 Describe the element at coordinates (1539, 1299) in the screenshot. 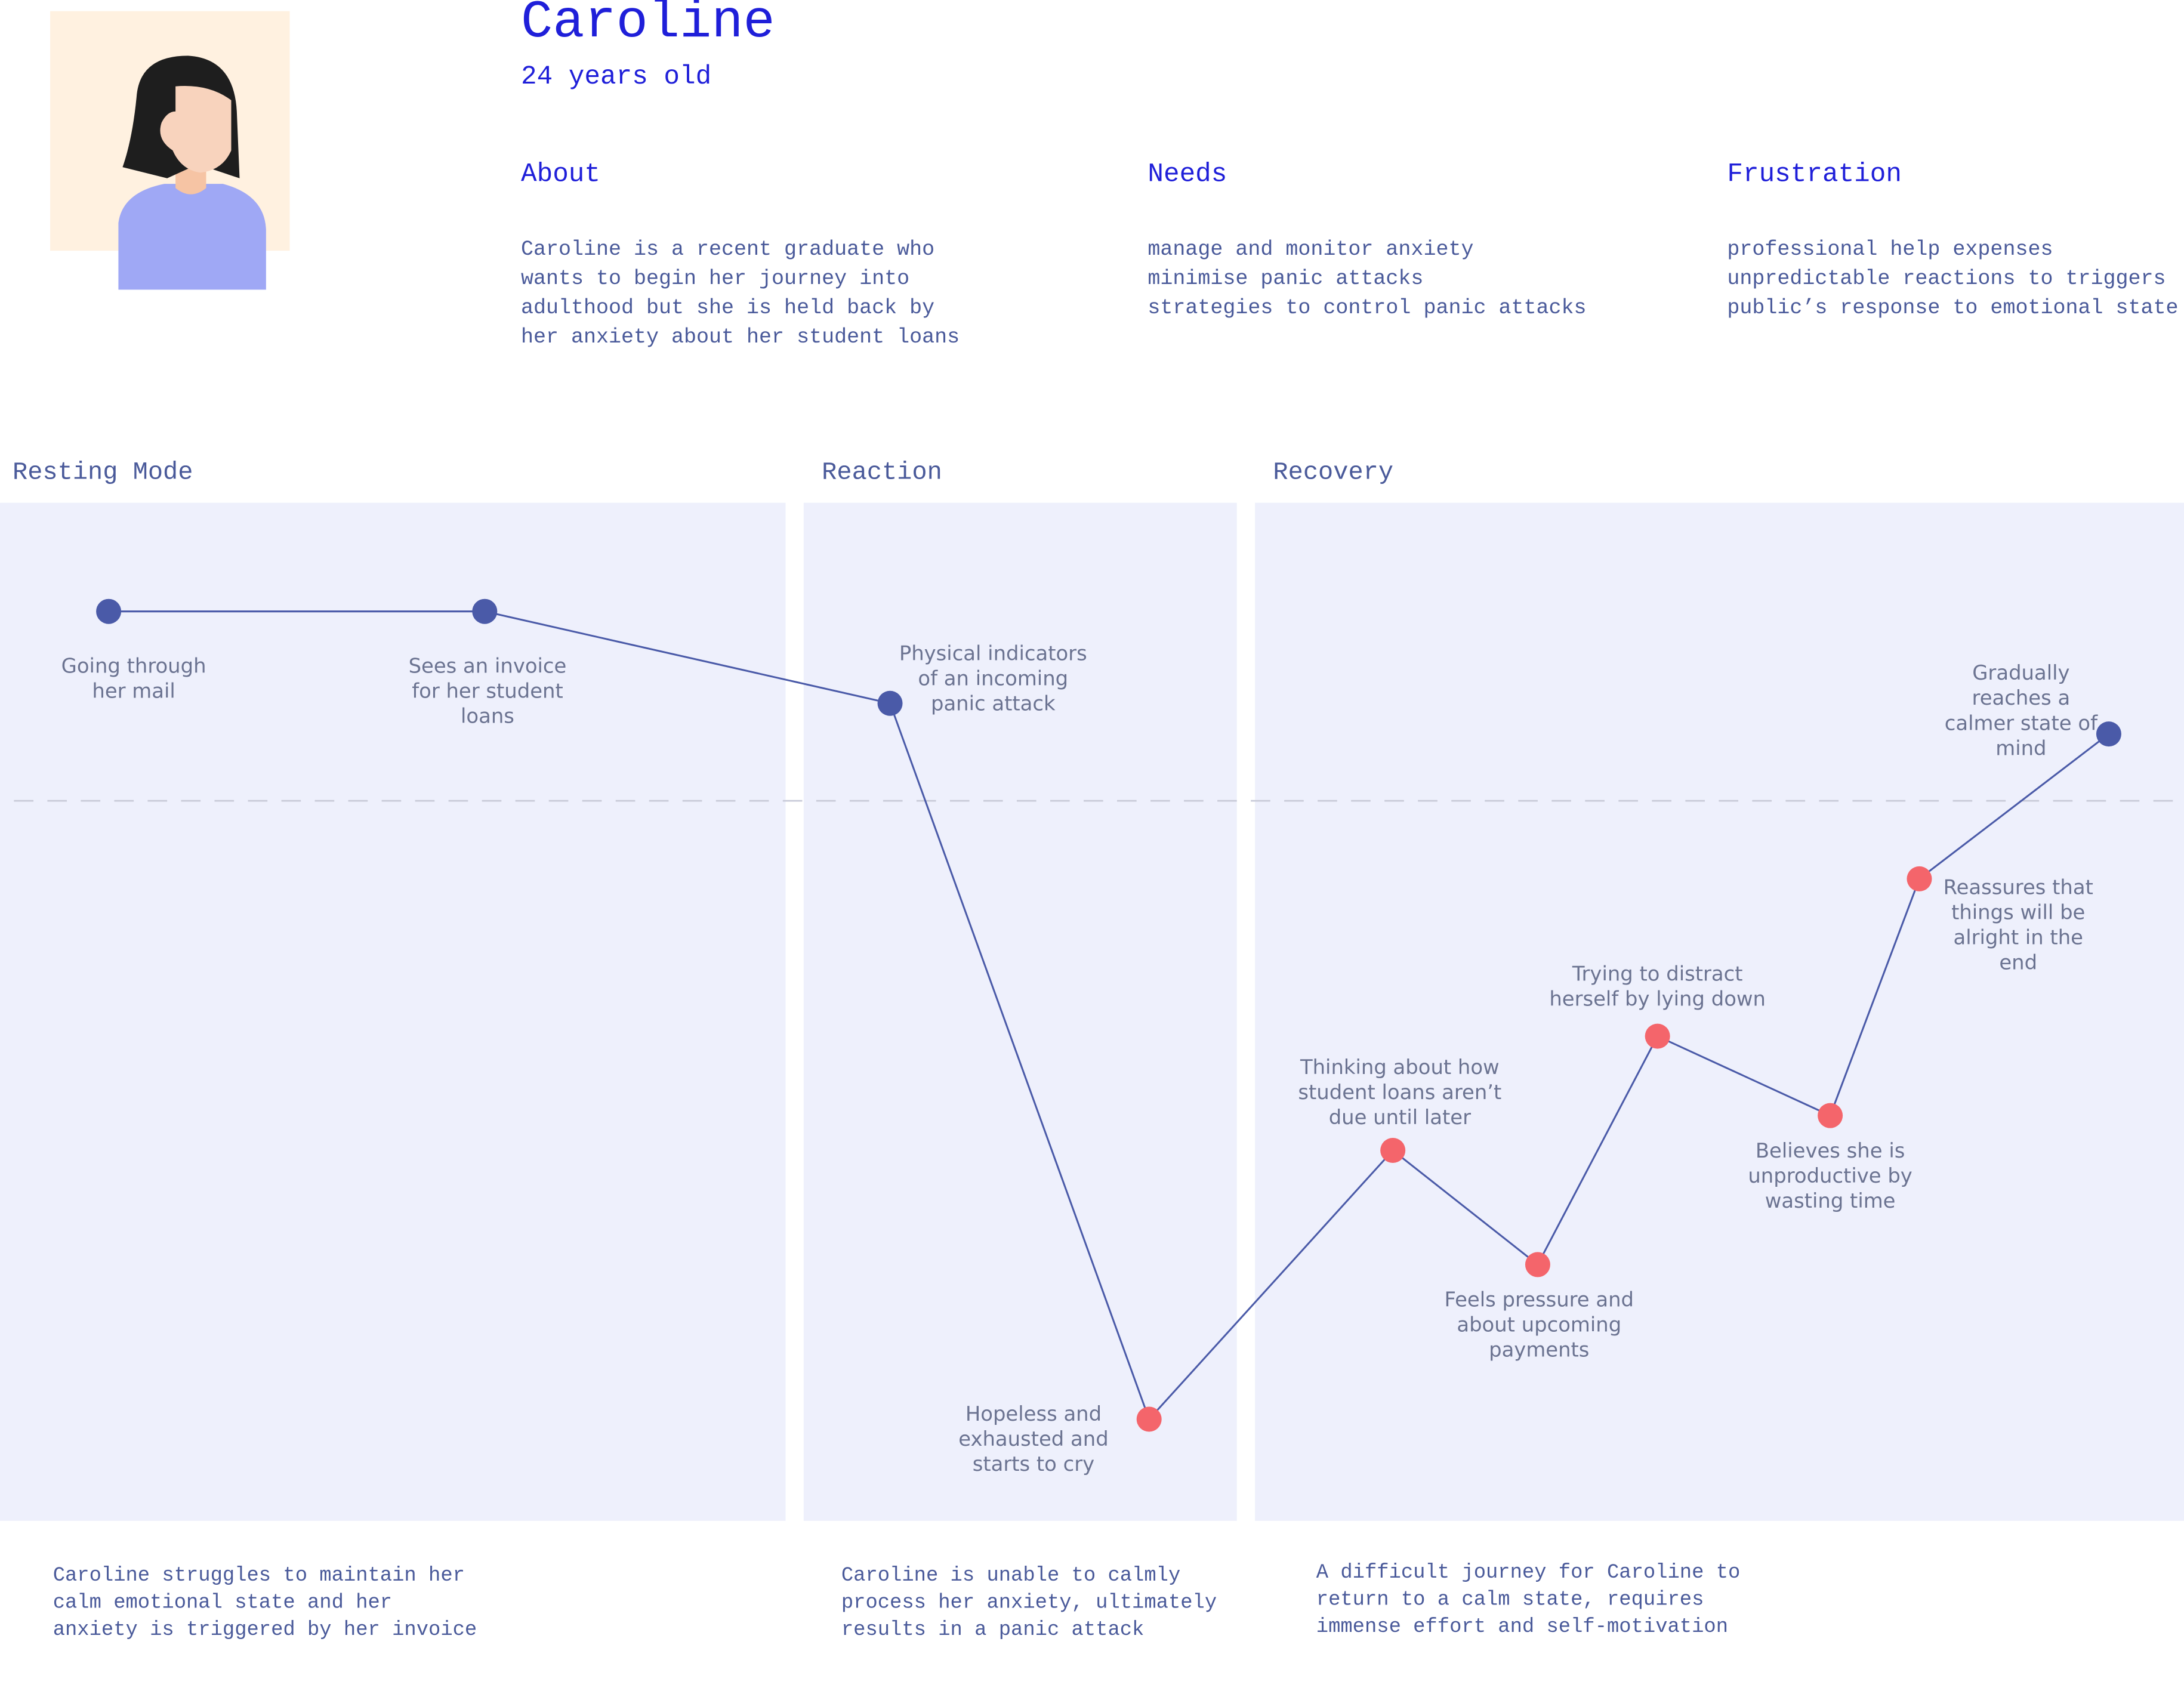

I see `point-label: Feels pressure and` at that location.